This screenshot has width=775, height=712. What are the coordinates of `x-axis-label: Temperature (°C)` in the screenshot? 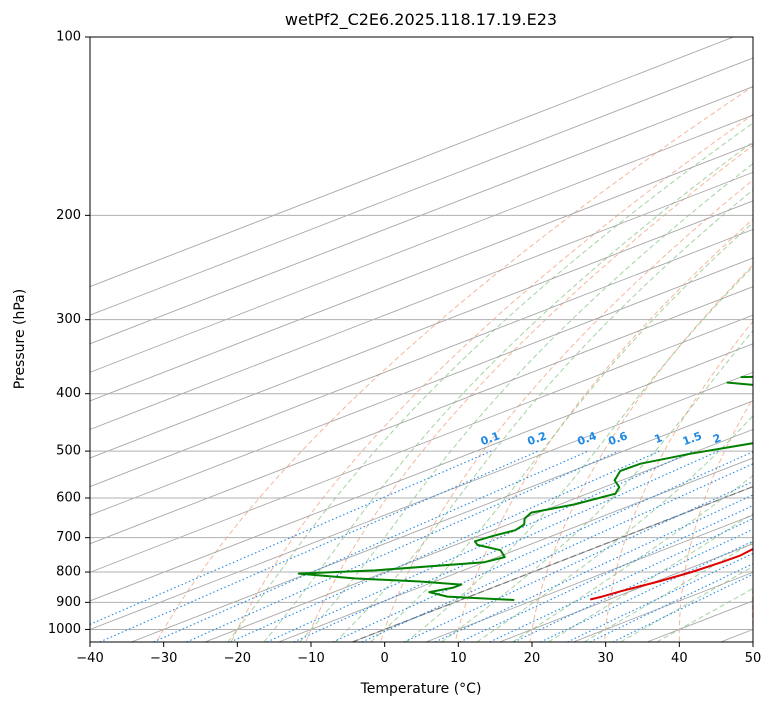 It's located at (421, 689).